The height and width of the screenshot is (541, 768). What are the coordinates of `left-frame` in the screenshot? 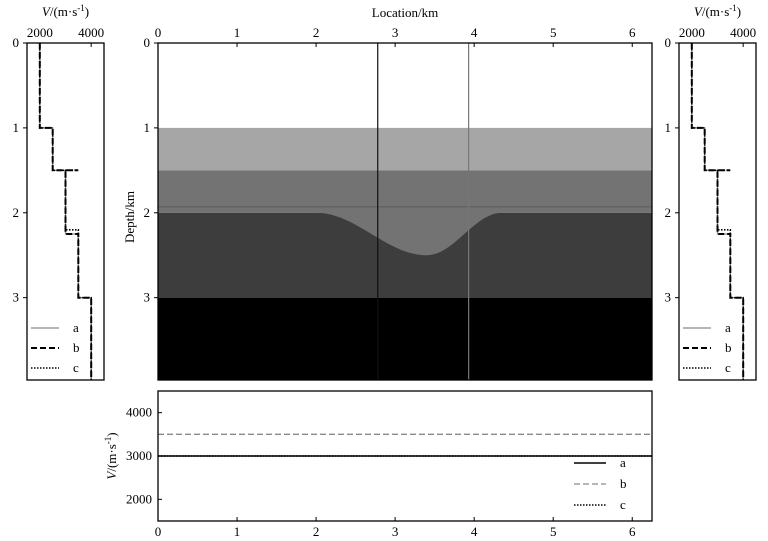 It's located at (65, 211).